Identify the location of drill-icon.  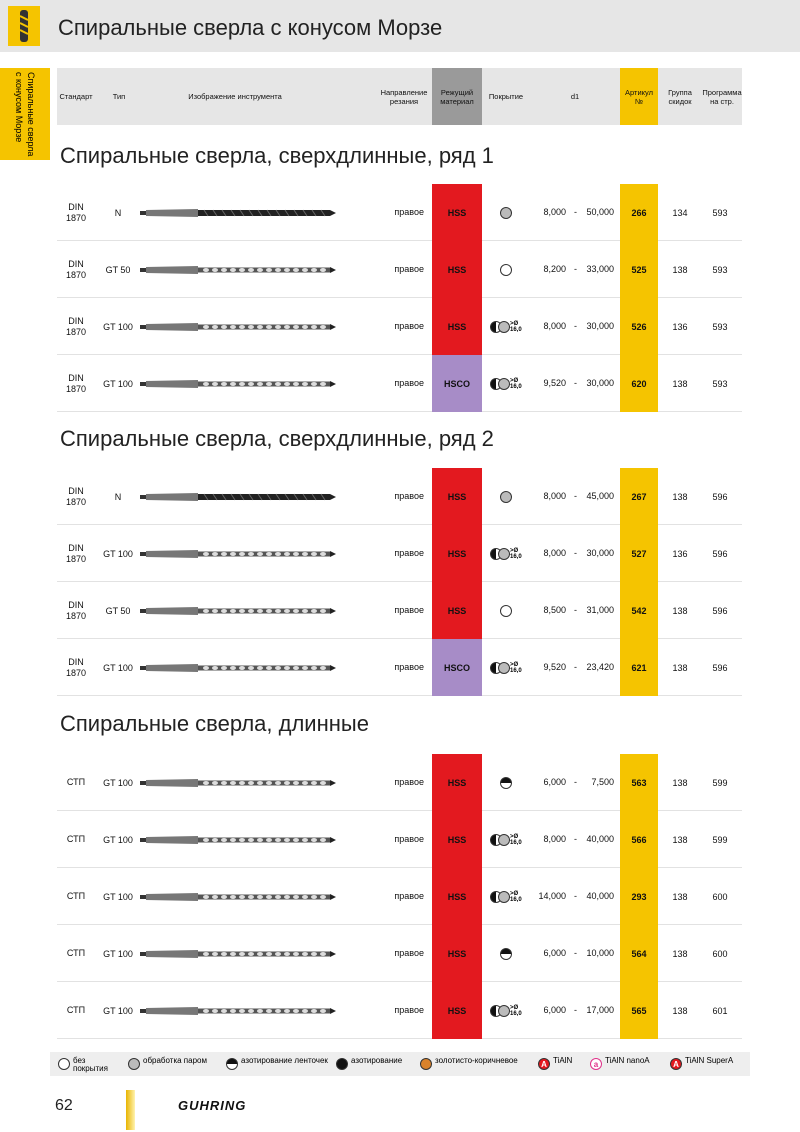
(24, 26).